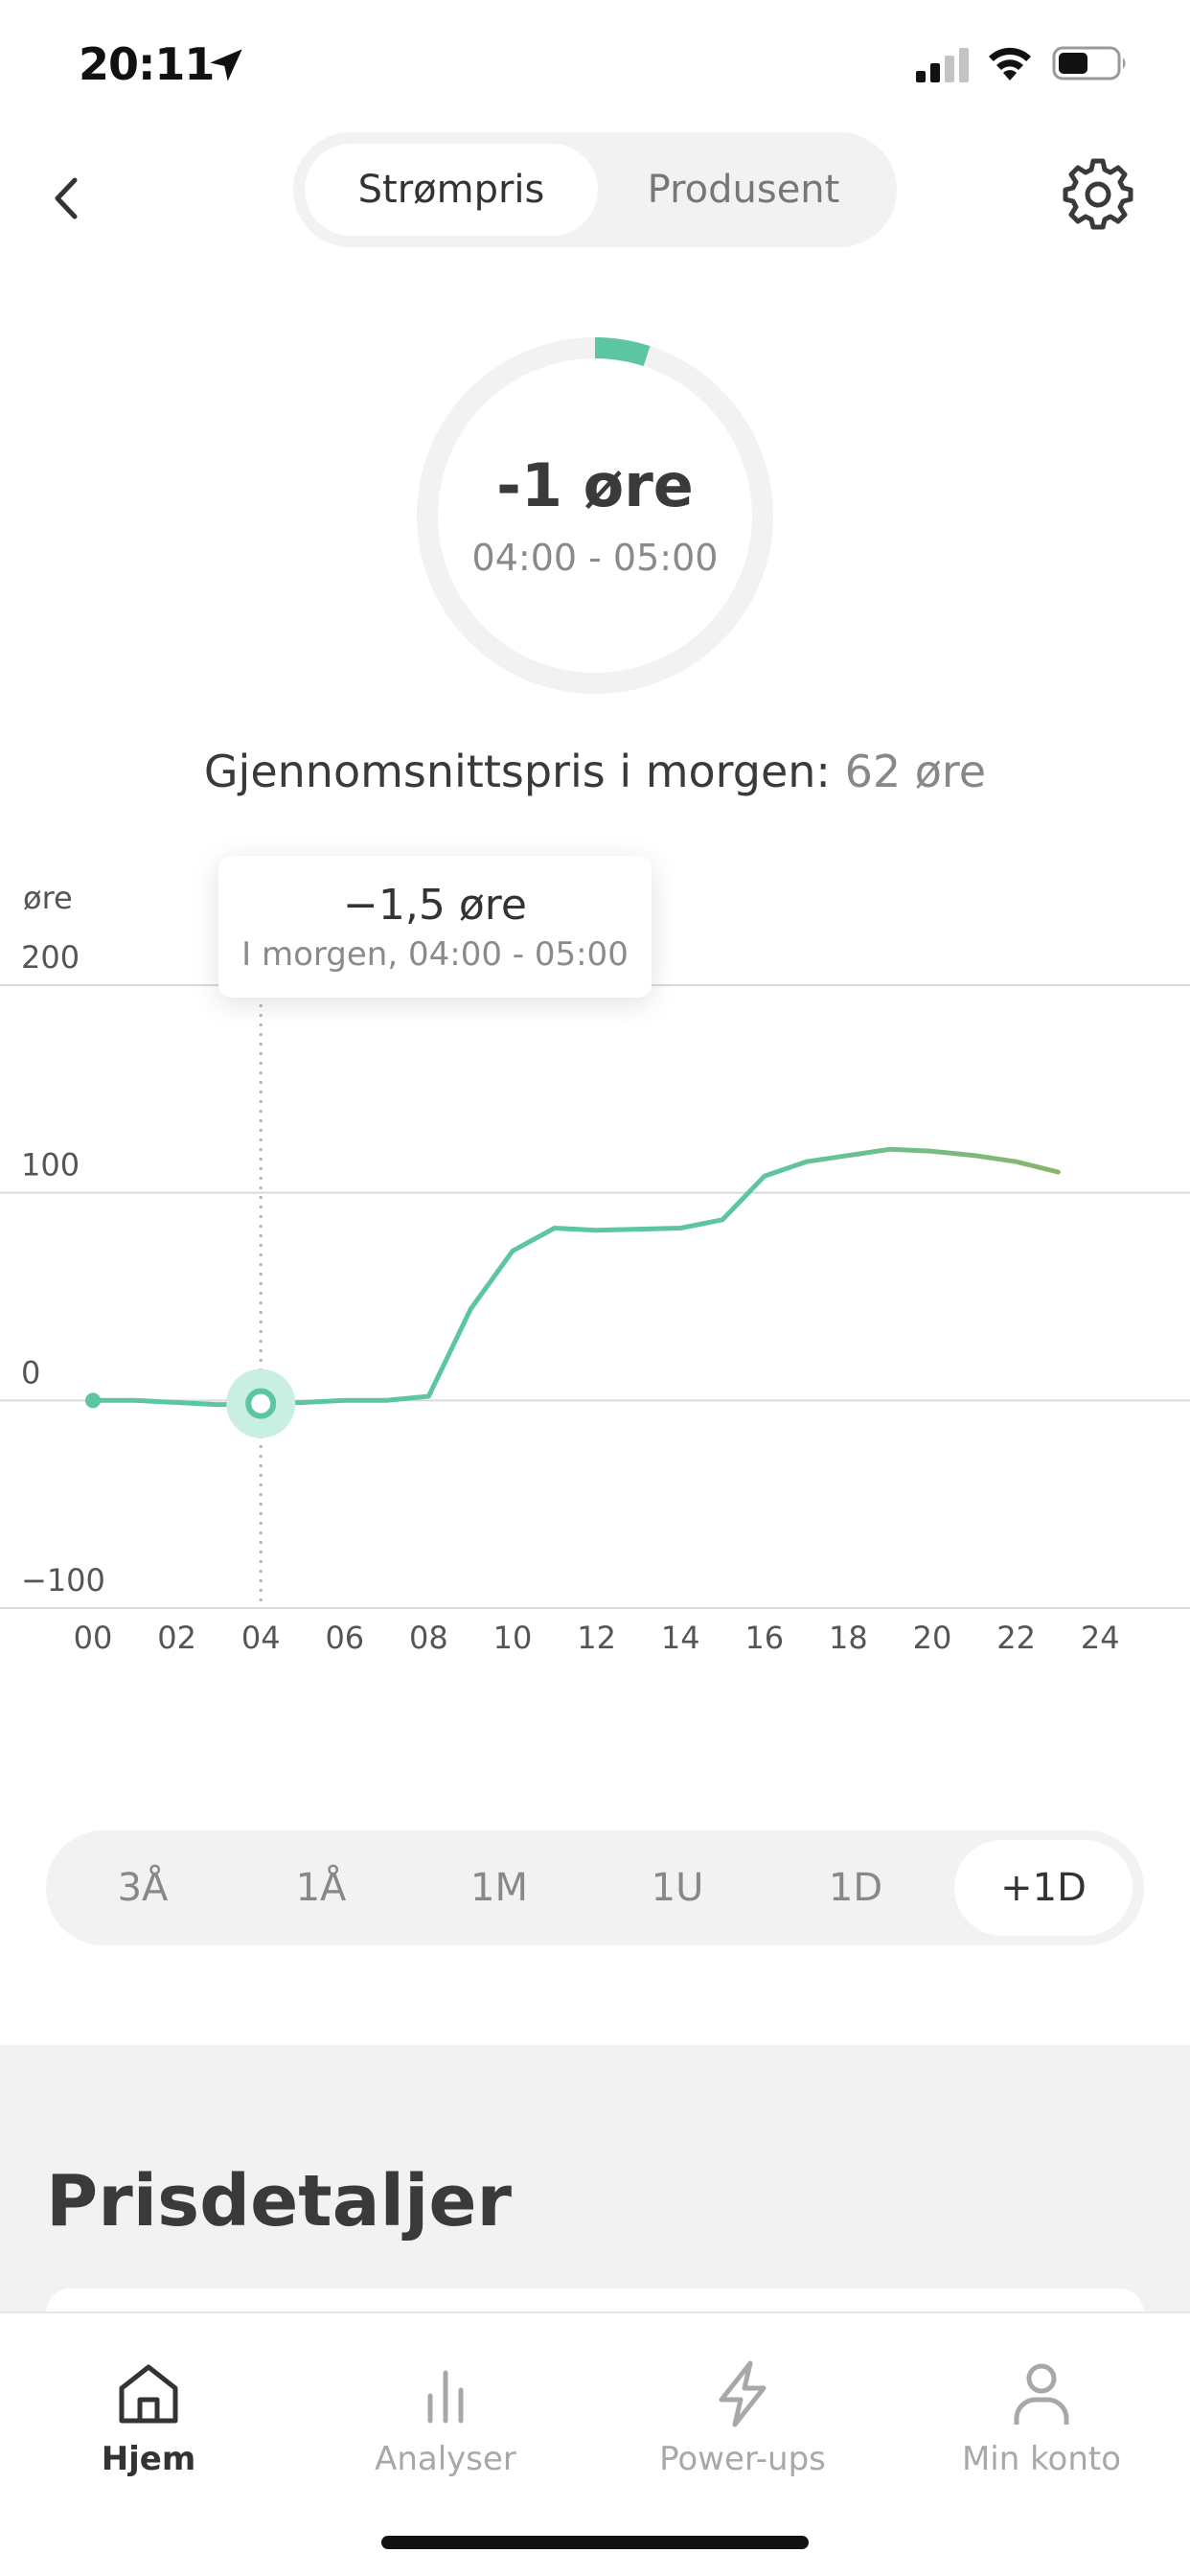  I want to click on tab-bar: Hjem Analyser Power-ups Min konto, so click(595, 2444).